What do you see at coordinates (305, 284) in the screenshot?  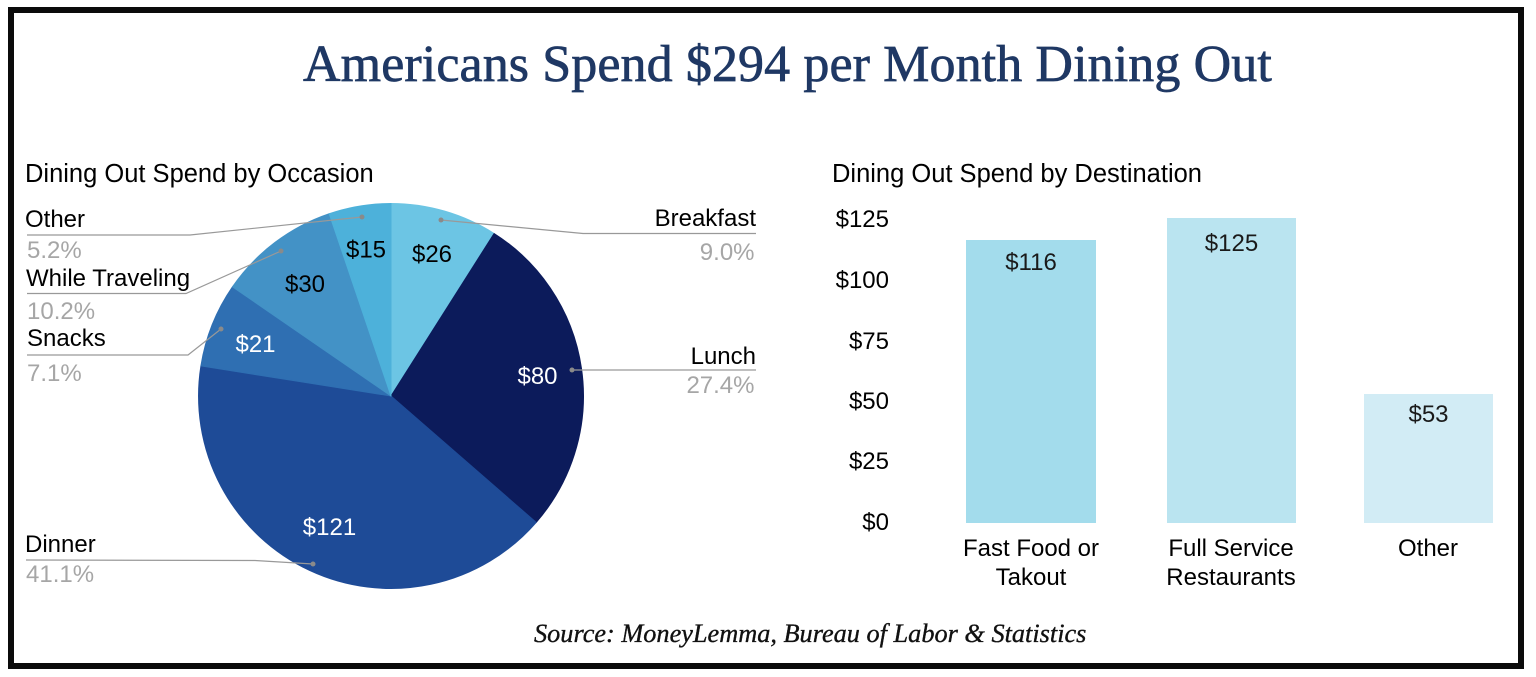 I see `svg-text: $30` at bounding box center [305, 284].